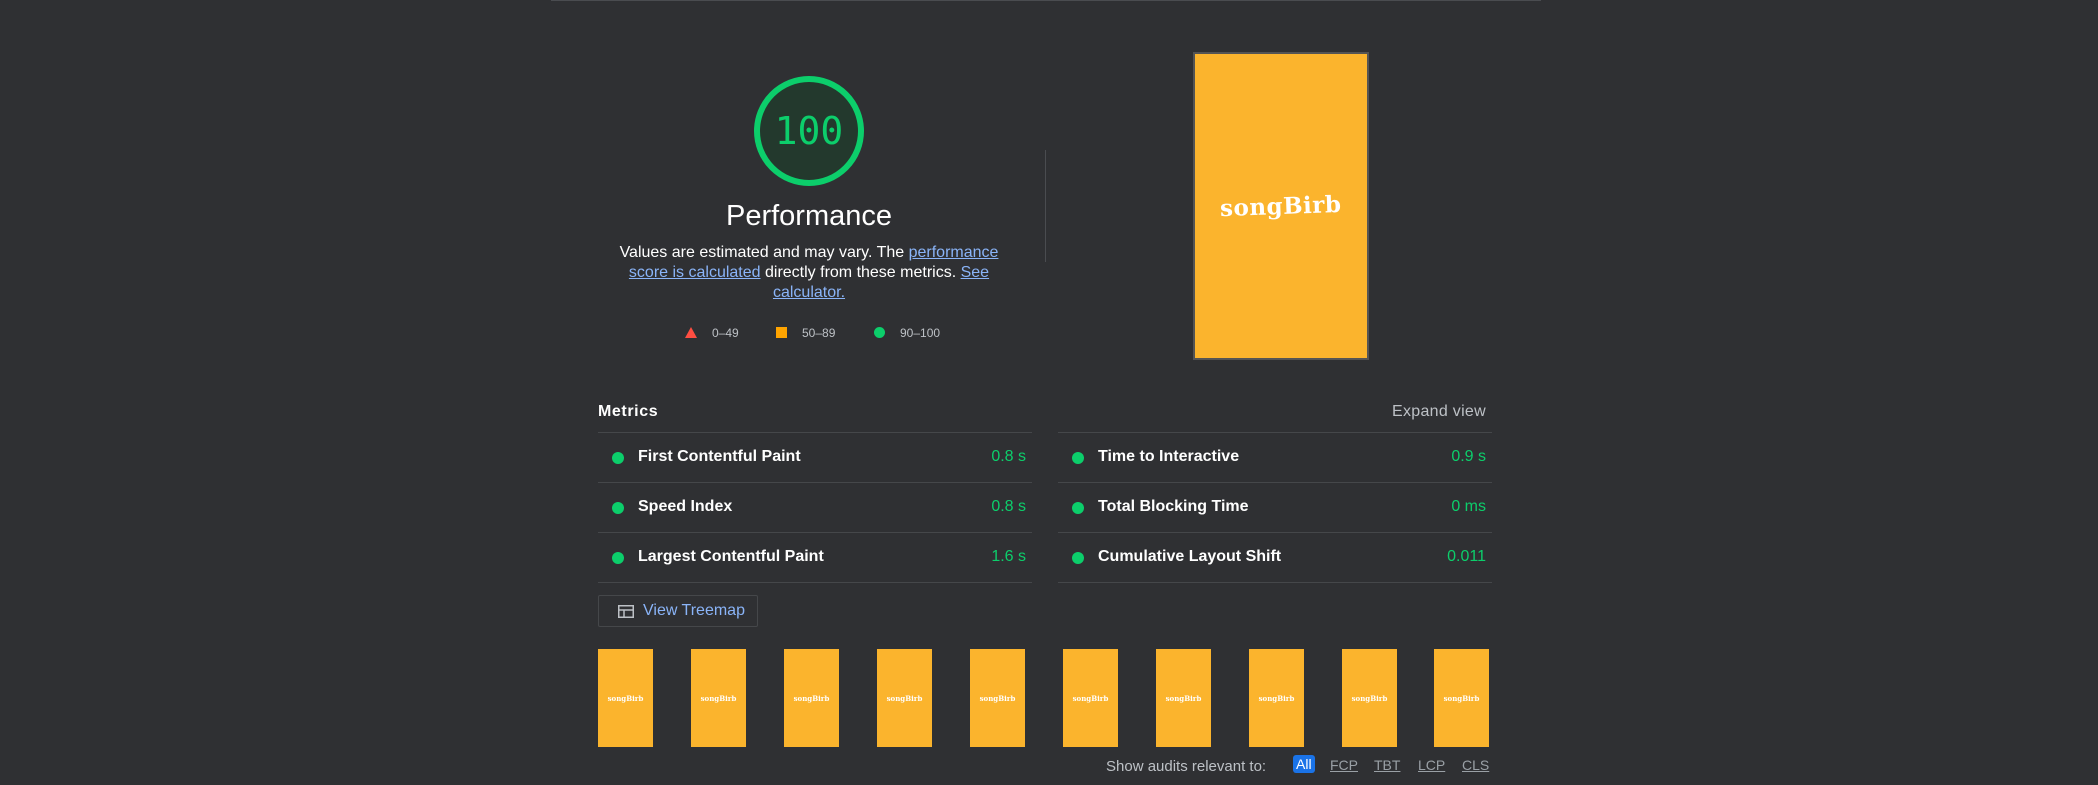 The height and width of the screenshot is (785, 2098). Describe the element at coordinates (694, 610) in the screenshot. I see `view-treemap-label: View Treemap` at that location.